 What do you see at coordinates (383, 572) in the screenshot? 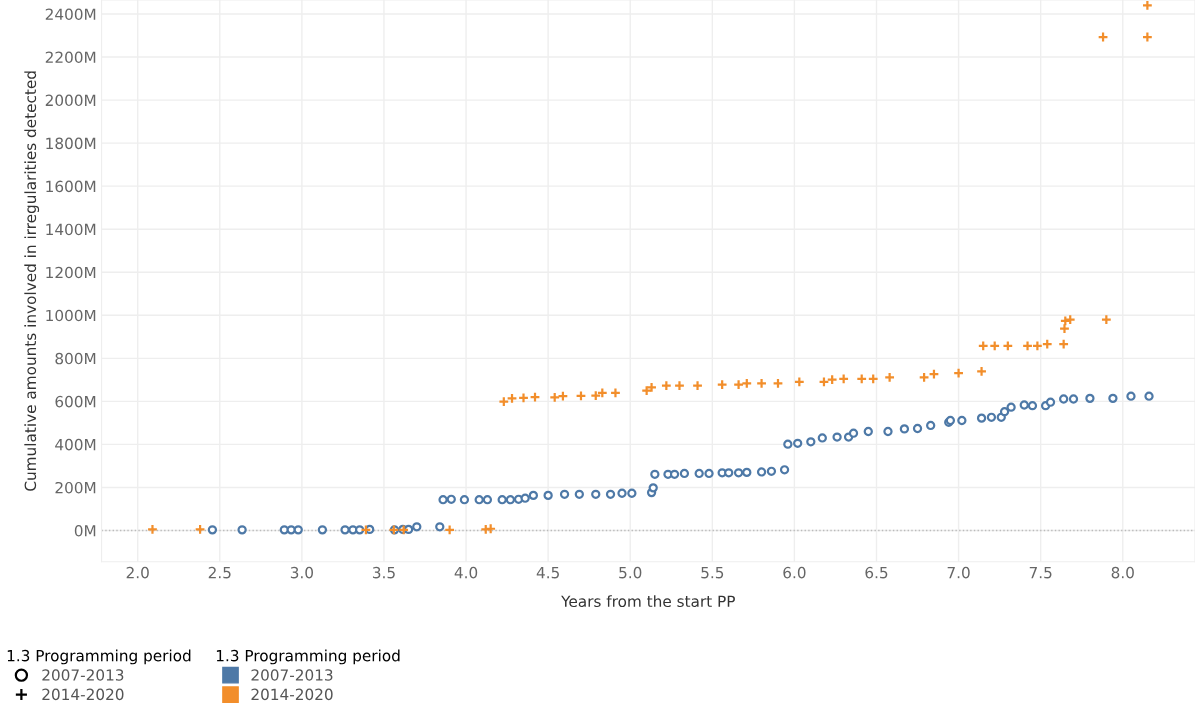
I see `x-tick-label: 3.5` at bounding box center [383, 572].